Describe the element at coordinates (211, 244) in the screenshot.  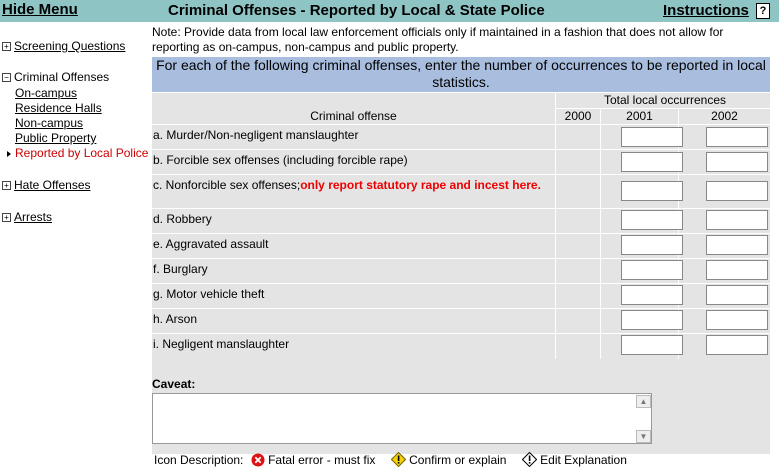
I see `offense-label: e. Aggravated assault` at that location.